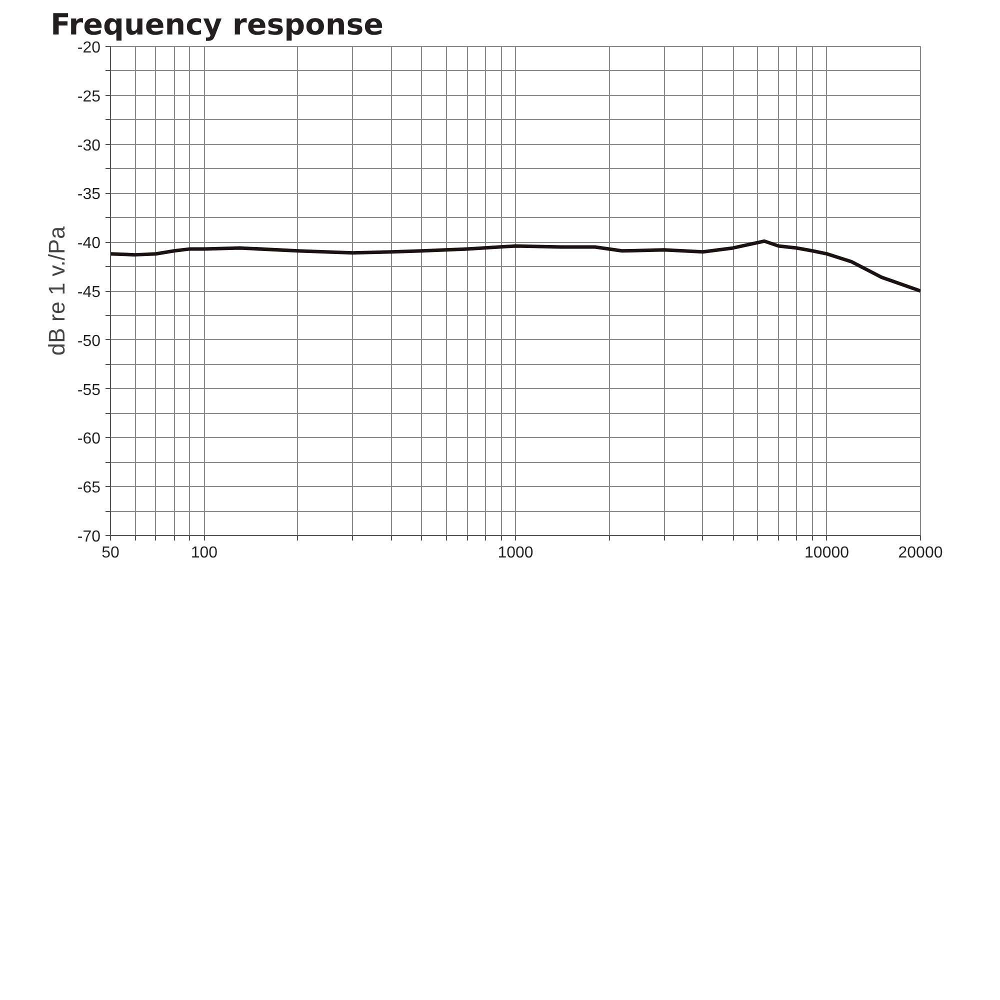  Describe the element at coordinates (89, 243) in the screenshot. I see `y-tick-label: -40` at that location.